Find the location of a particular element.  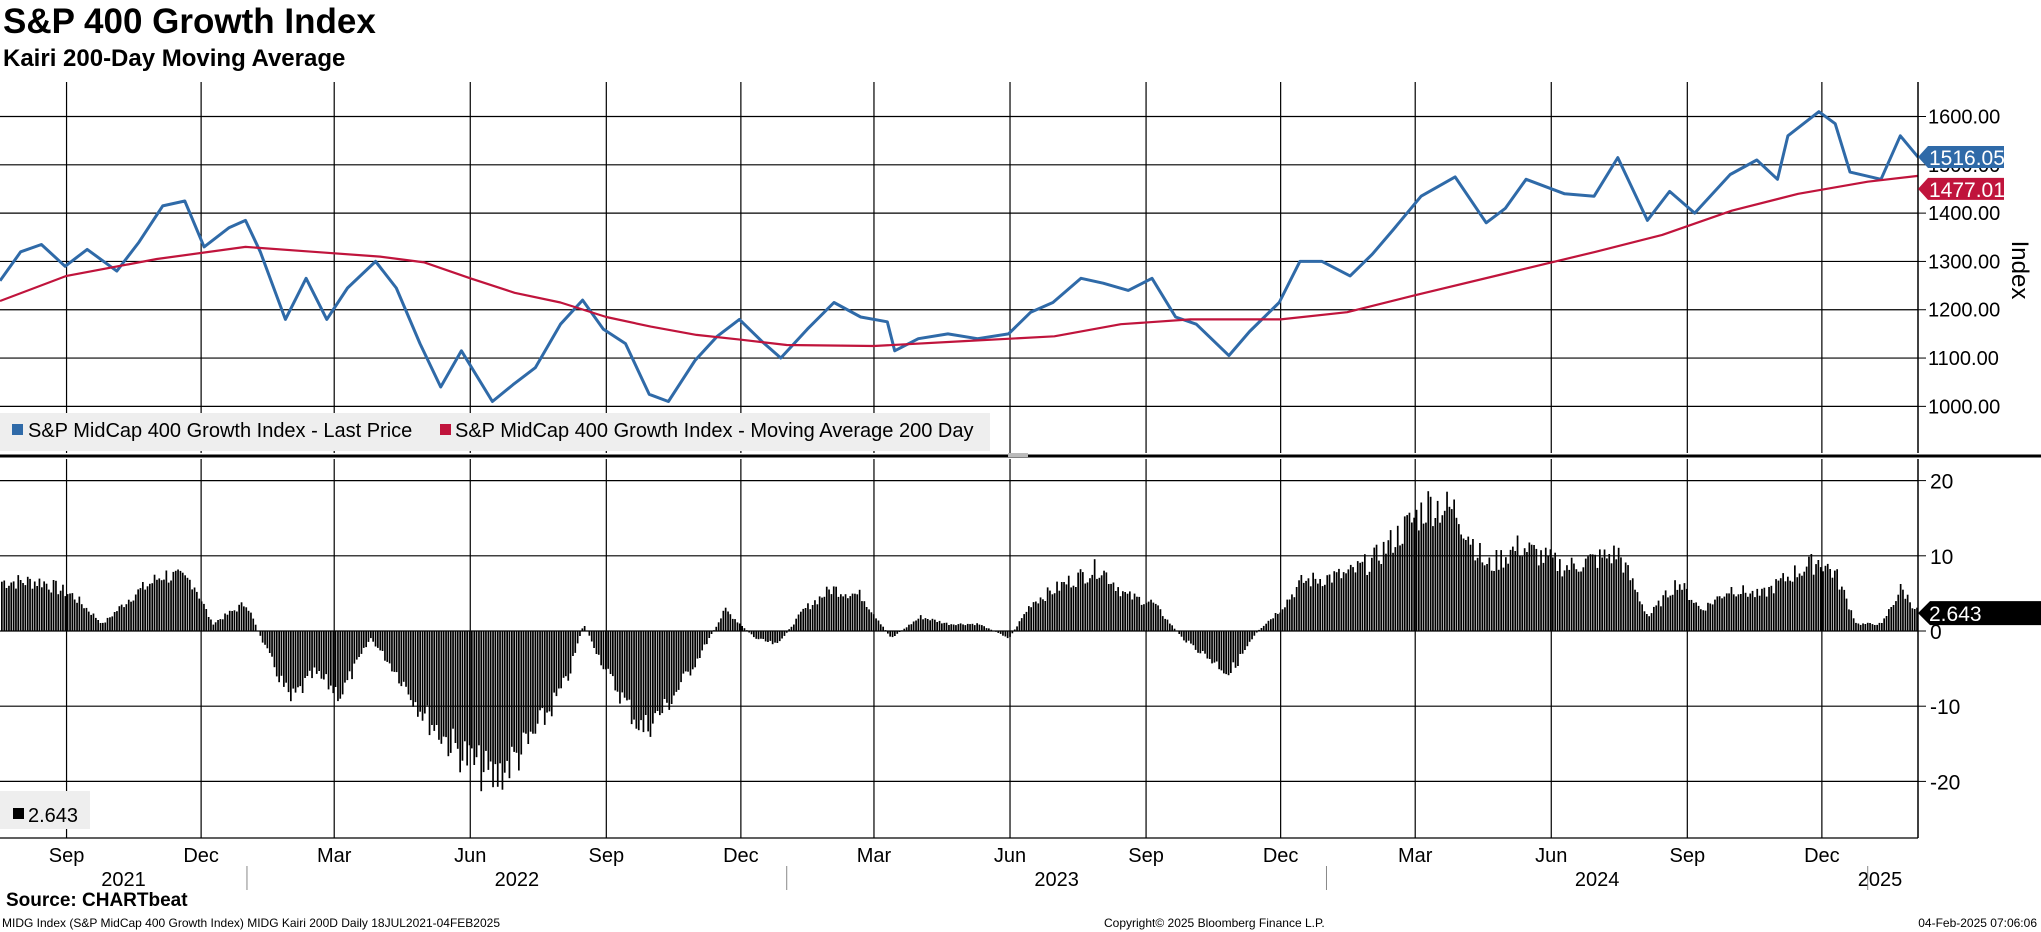

y-axis-label: Index is located at coordinates (2019, 270).